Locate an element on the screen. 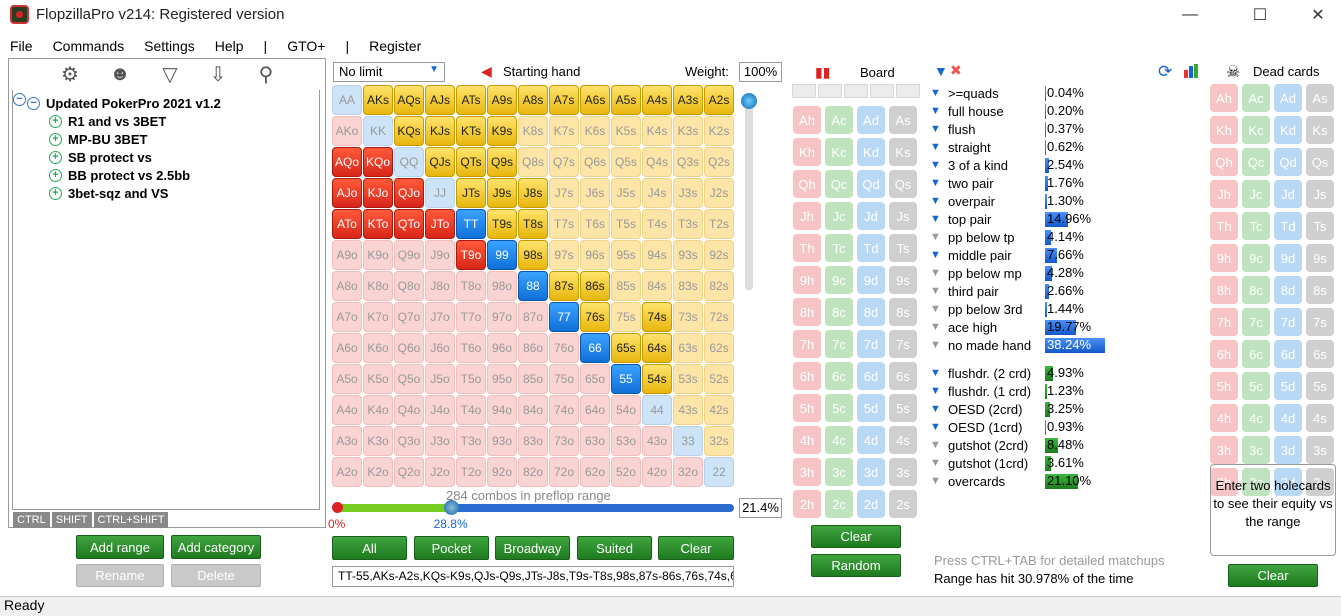 The width and height of the screenshot is (1341, 616). bar-chart-icon is located at coordinates (1193, 71).